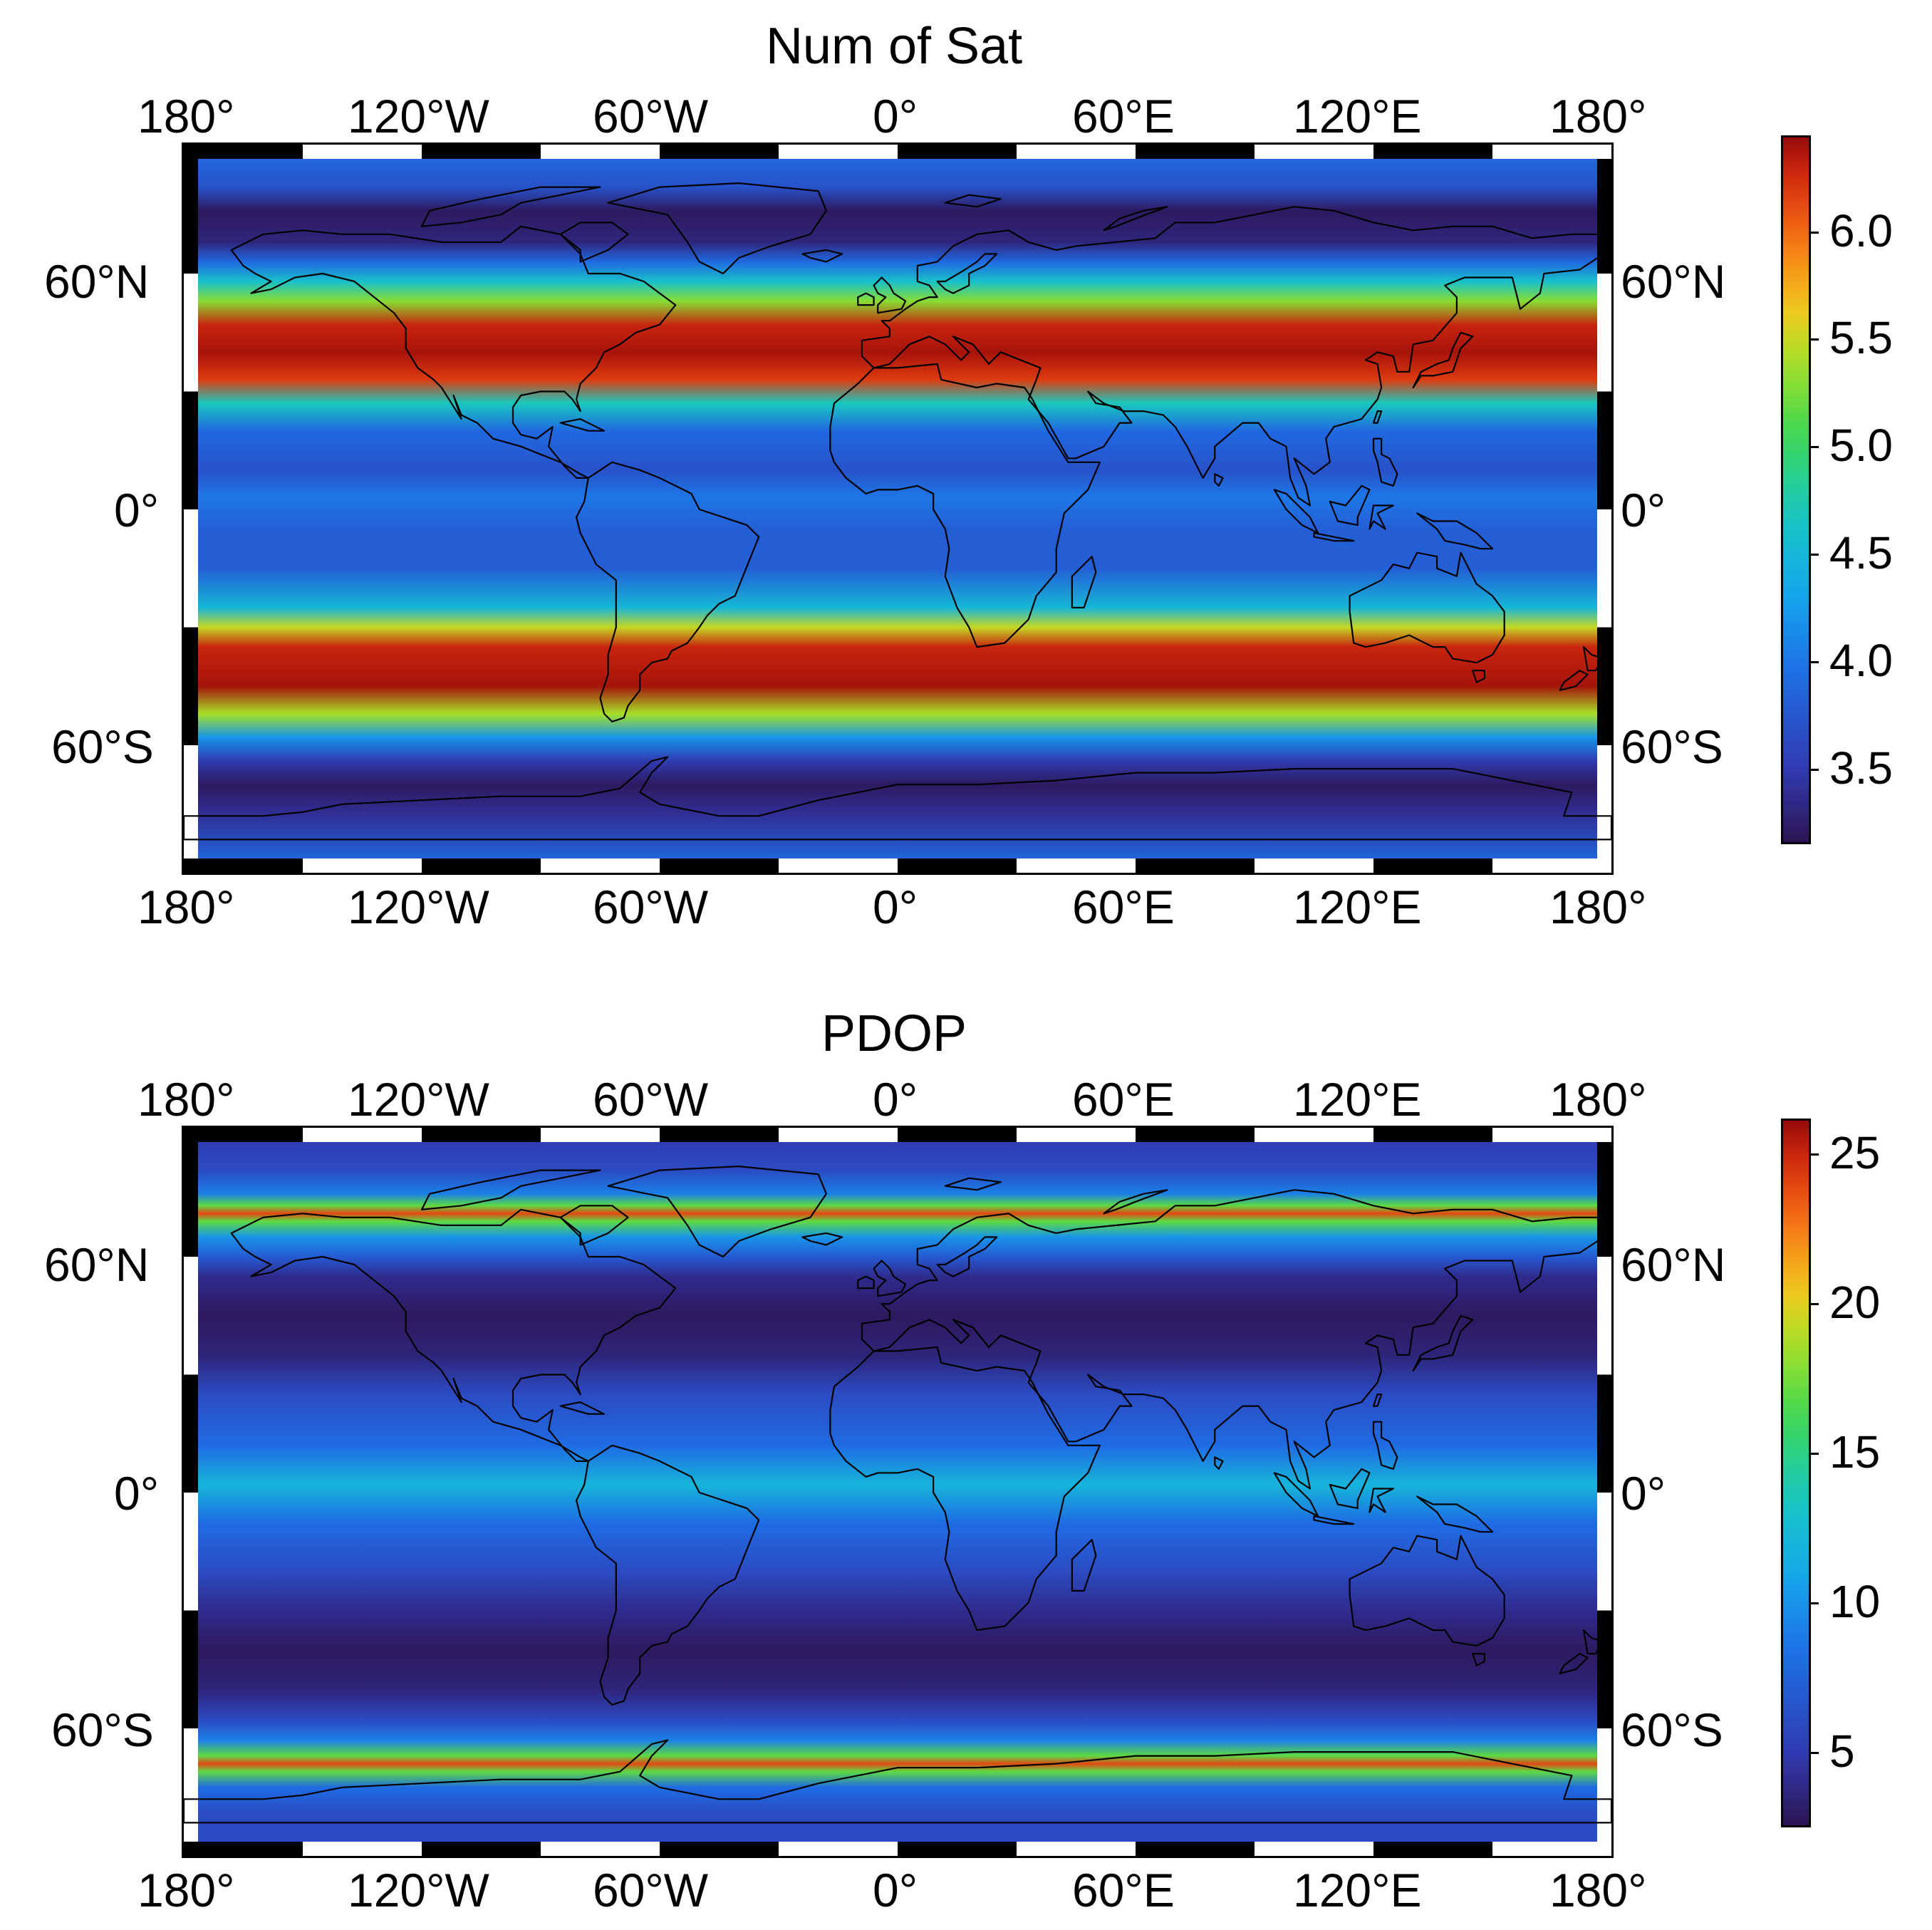  What do you see at coordinates (965, 505) in the screenshot?
I see `coastline-africa` at bounding box center [965, 505].